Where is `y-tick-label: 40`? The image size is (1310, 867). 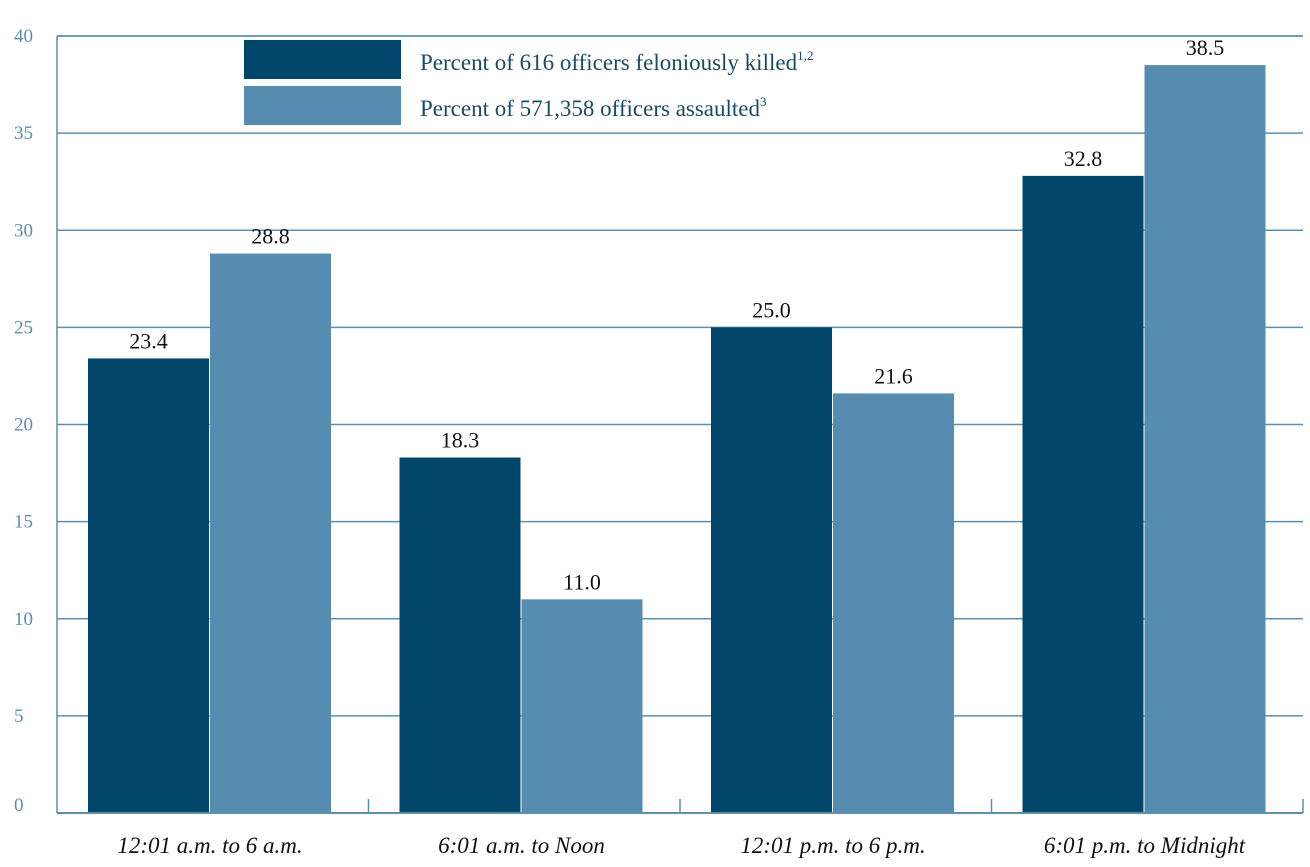 y-tick-label: 40 is located at coordinates (23, 36).